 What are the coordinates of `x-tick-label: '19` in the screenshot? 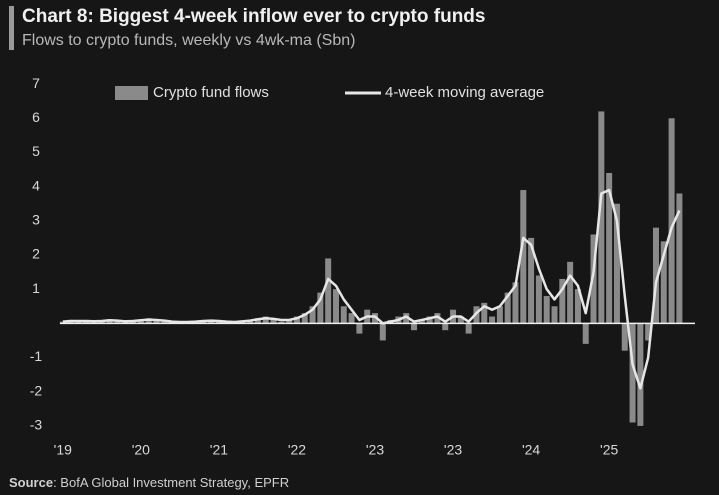 It's located at (63, 450).